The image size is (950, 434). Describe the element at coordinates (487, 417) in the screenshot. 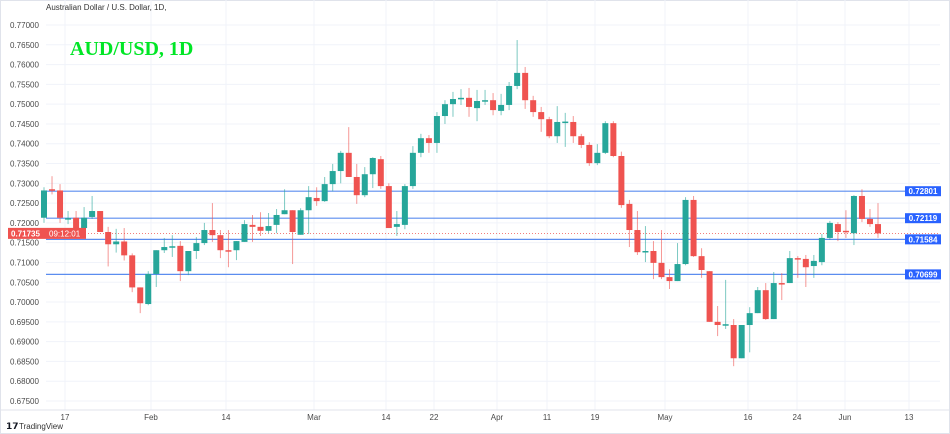

I see `time-axis: 17 Feb 14 Mar 14 22 Apr 11 19 May 16 24 Jun 13` at that location.